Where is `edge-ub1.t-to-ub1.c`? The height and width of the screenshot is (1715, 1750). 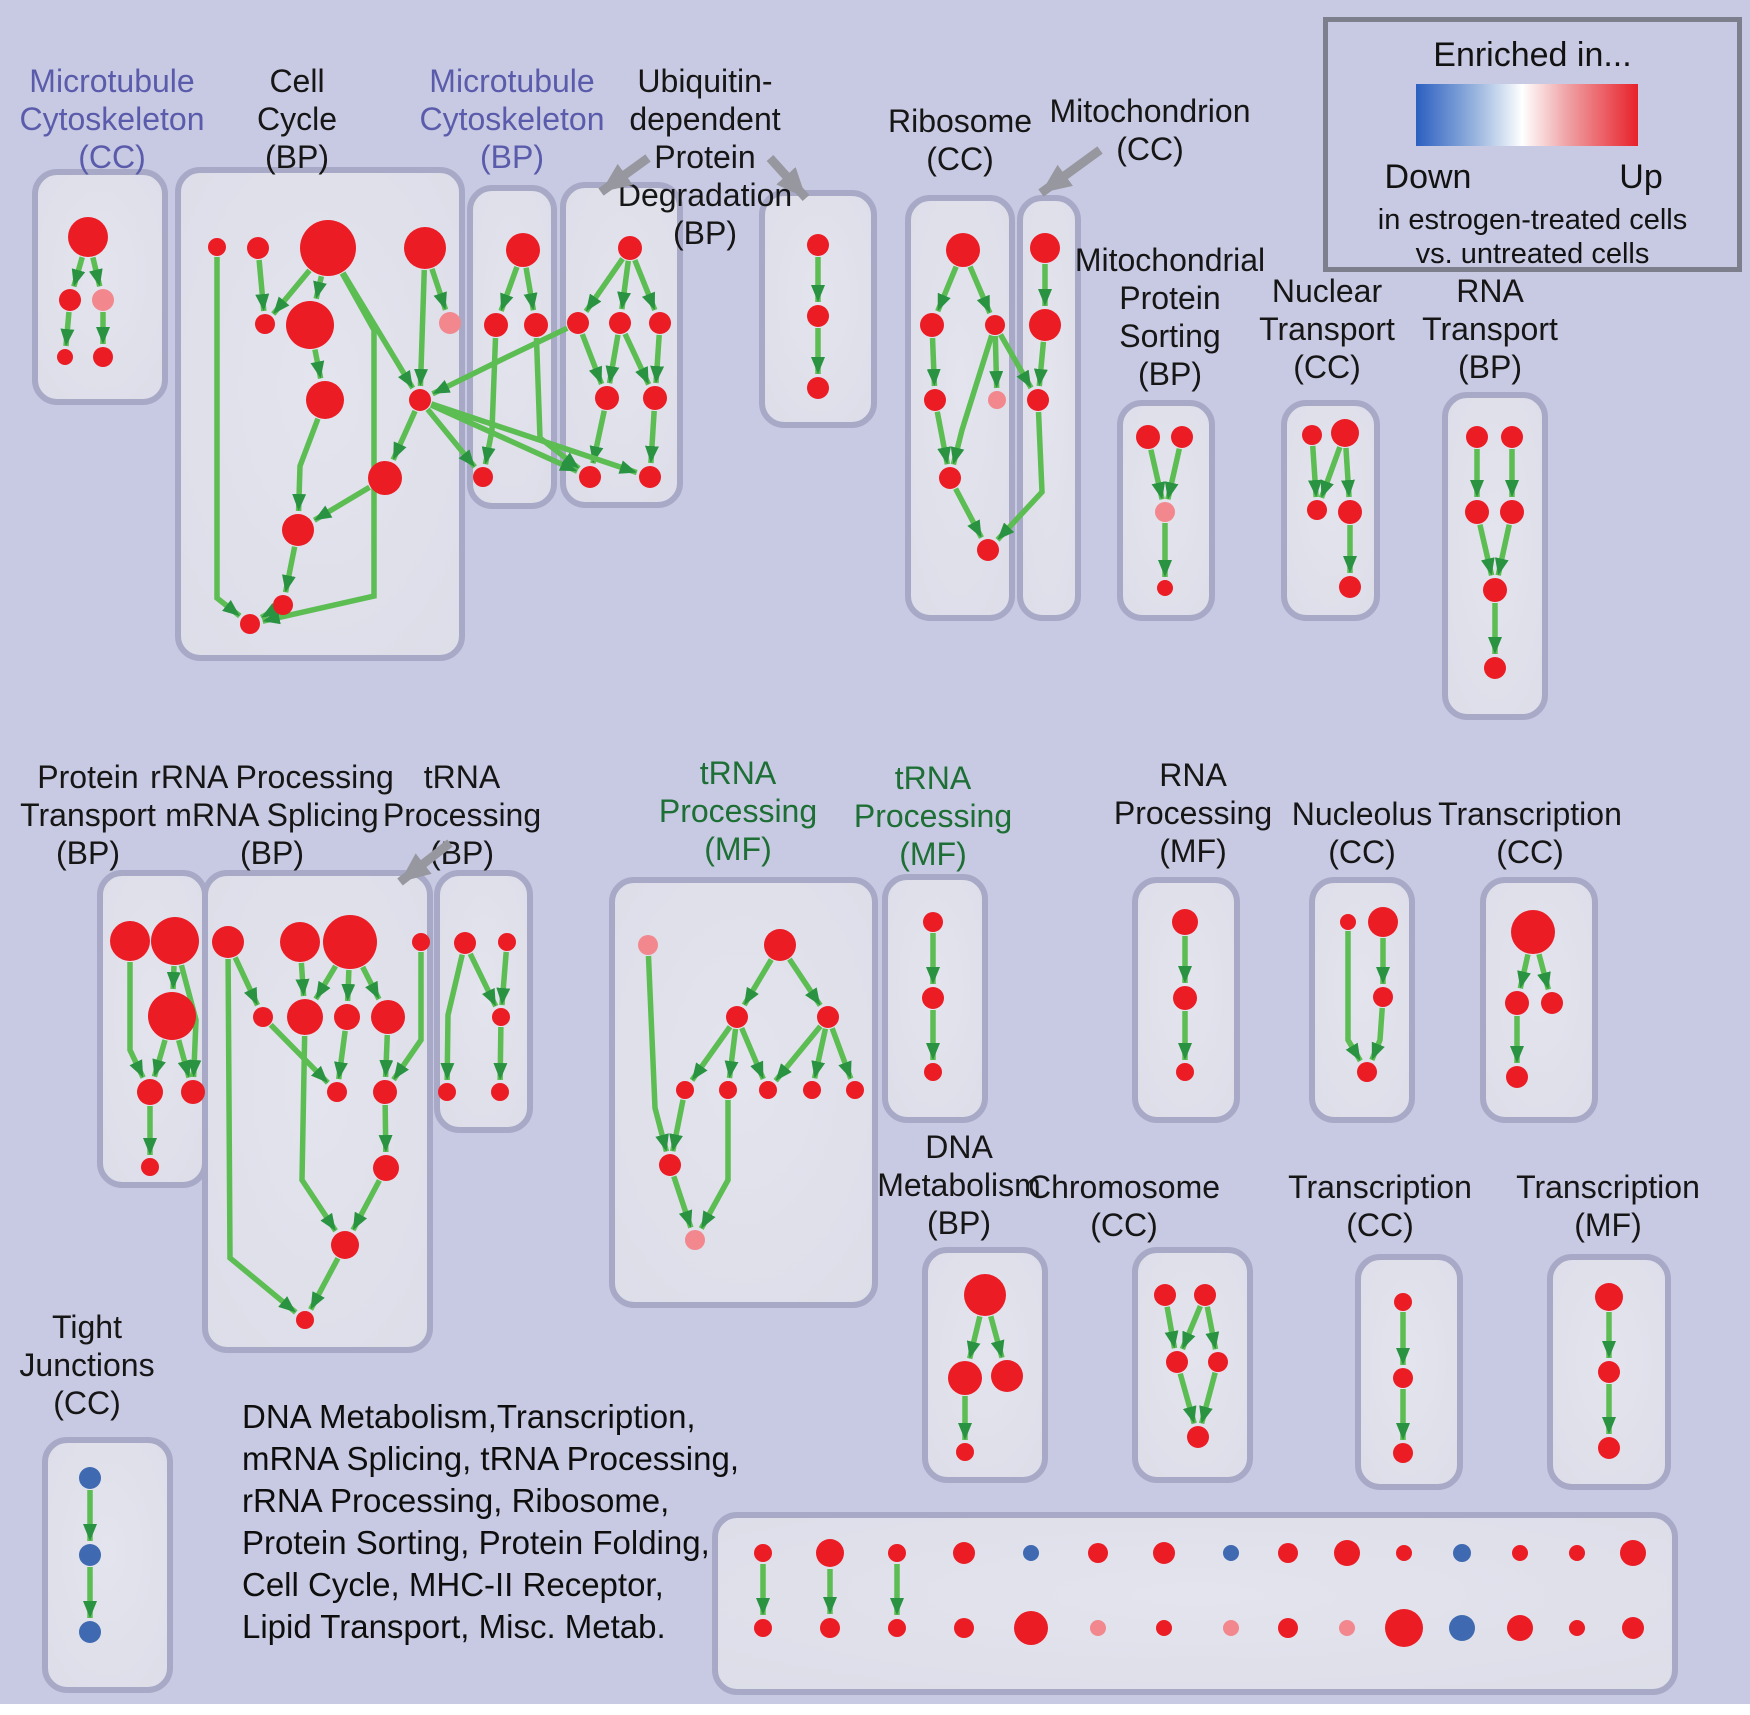 edge-ub1.t-to-ub1.c is located at coordinates (645, 285).